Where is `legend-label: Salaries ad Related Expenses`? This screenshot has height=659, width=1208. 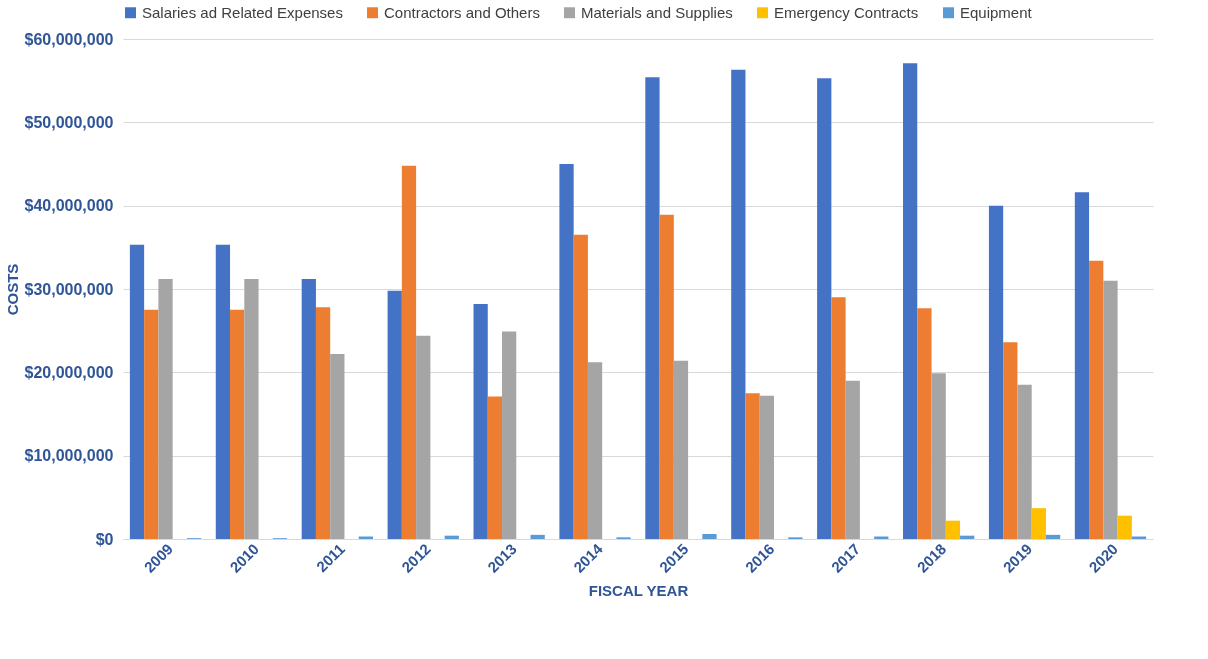 legend-label: Salaries ad Related Expenses is located at coordinates (242, 12).